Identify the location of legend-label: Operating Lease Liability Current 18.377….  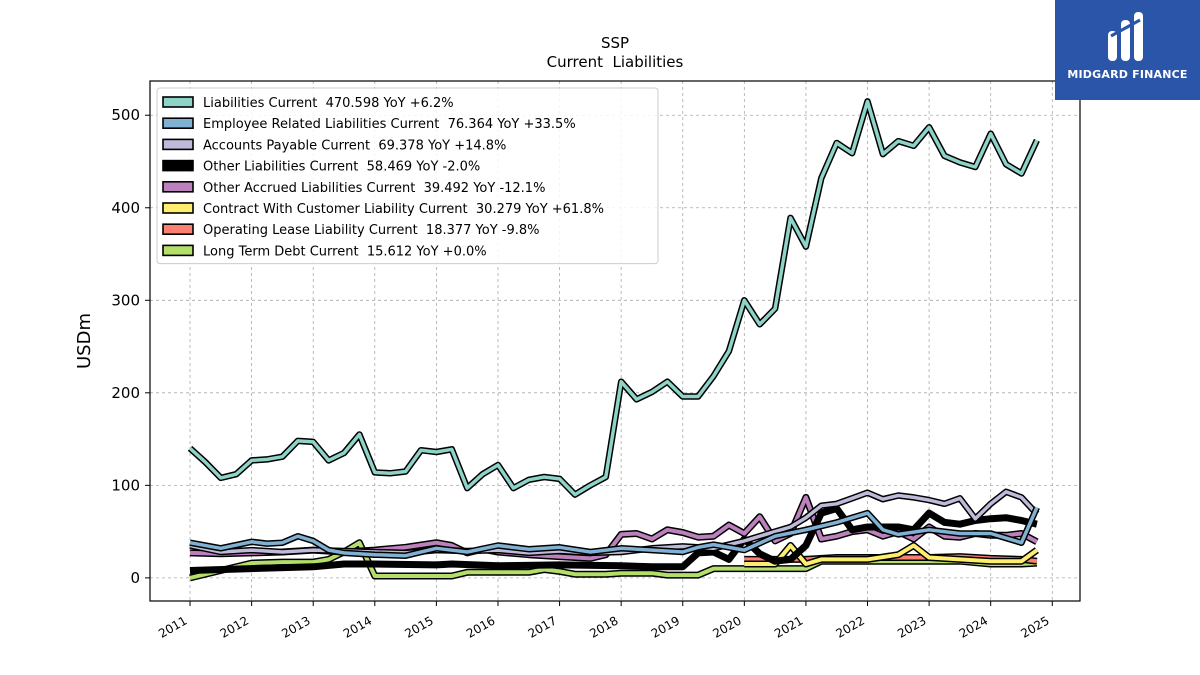
(371, 230).